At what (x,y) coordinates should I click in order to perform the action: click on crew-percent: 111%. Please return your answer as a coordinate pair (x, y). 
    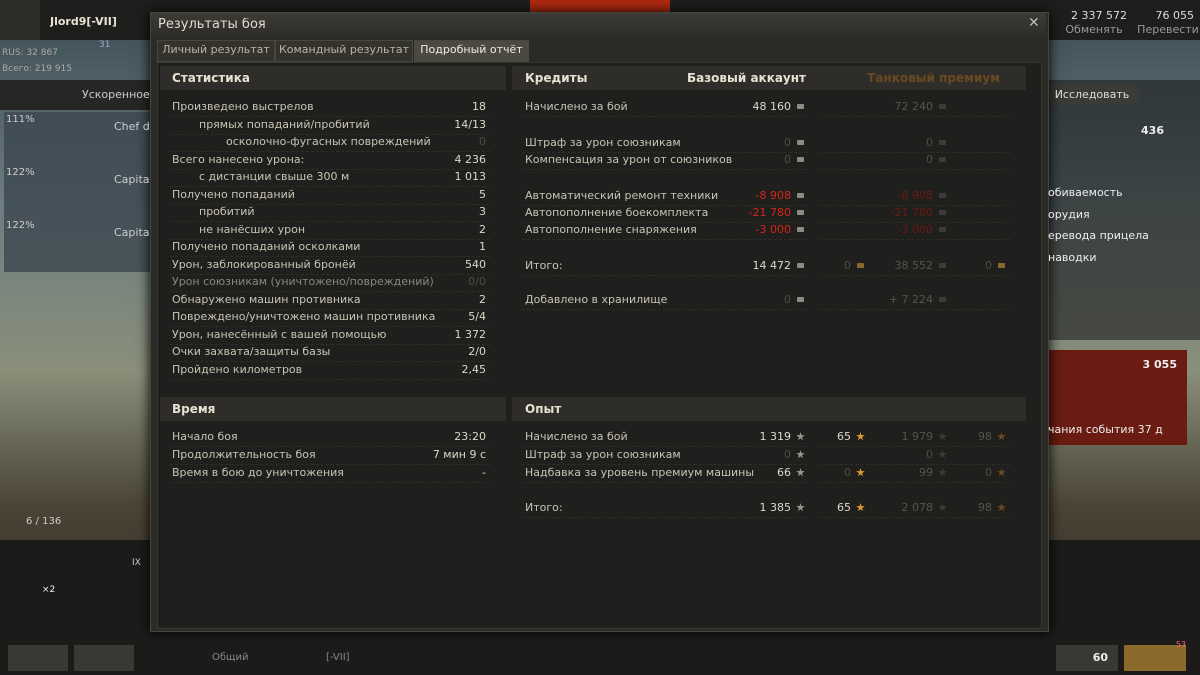
    Looking at the image, I should click on (20, 119).